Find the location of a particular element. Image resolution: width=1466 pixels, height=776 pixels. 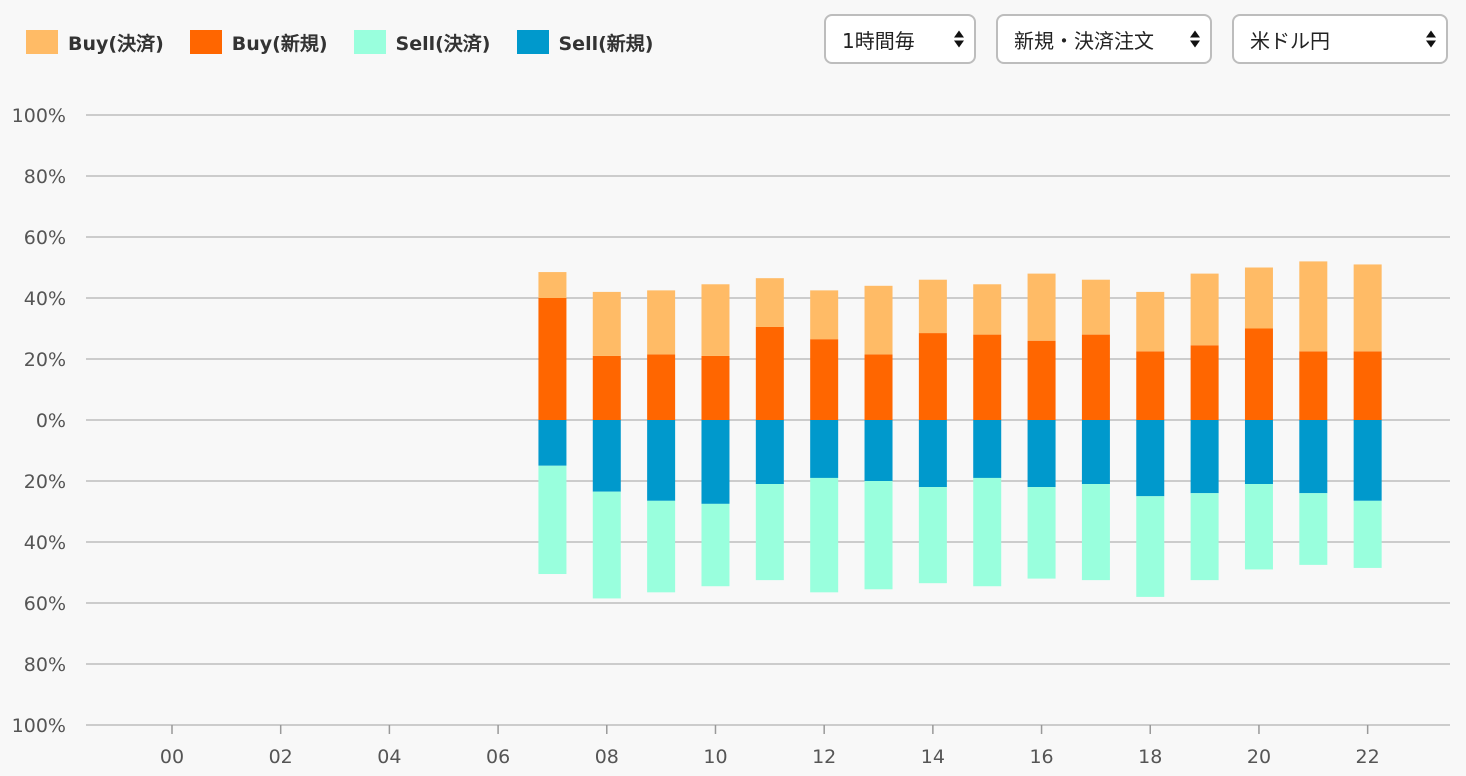

y-tick-label: 0% is located at coordinates (51, 421).